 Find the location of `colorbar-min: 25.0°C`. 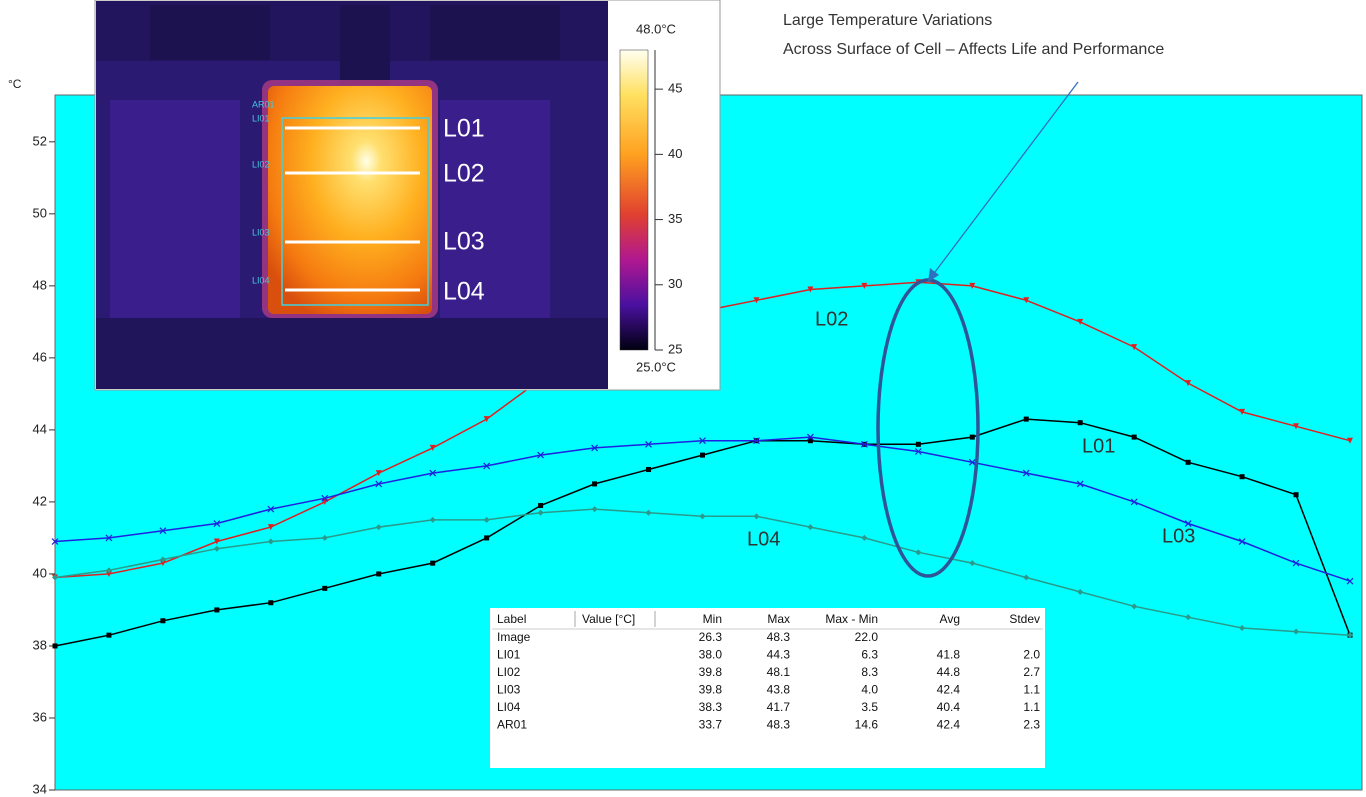

colorbar-min: 25.0°C is located at coordinates (656, 366).